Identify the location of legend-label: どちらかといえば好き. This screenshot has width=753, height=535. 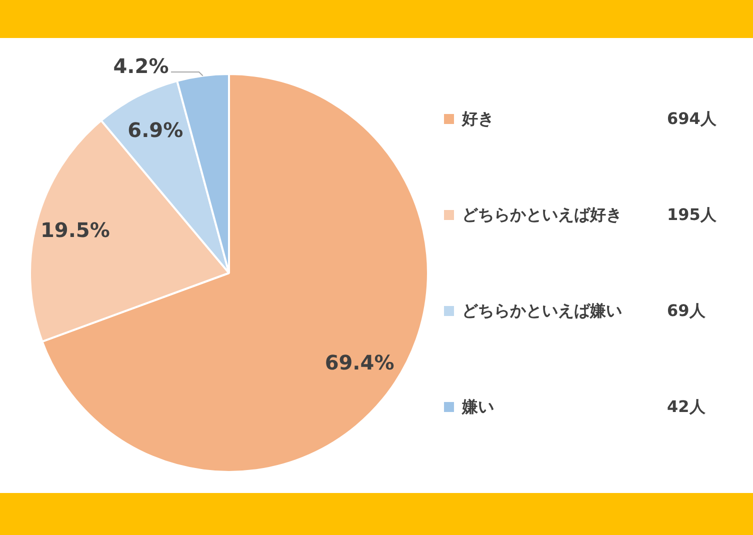
(542, 215).